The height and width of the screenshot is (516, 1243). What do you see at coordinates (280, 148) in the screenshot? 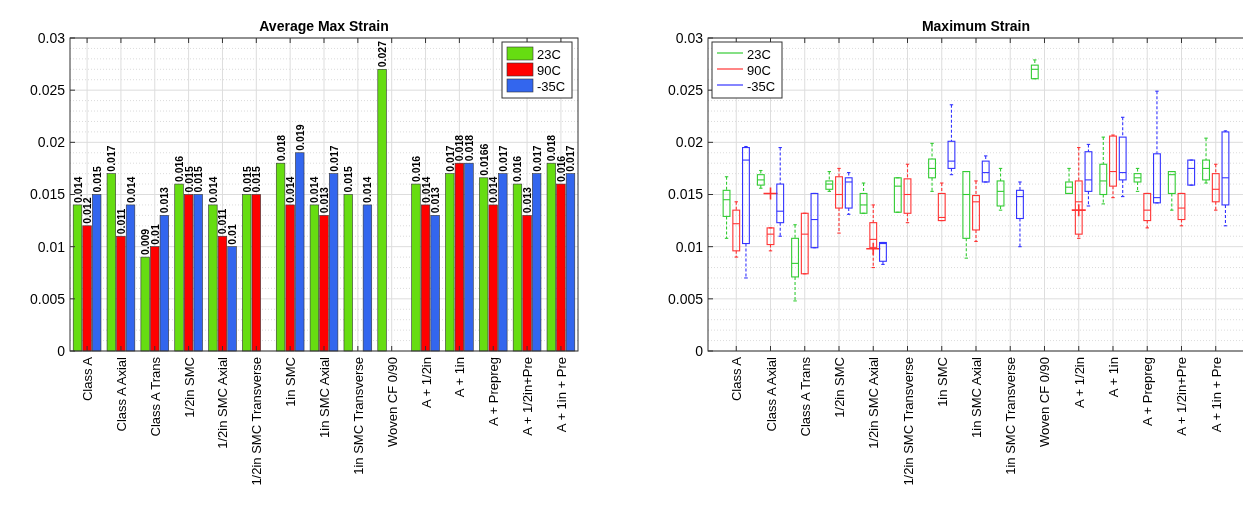
I see `data-label: 0.018` at bounding box center [280, 148].